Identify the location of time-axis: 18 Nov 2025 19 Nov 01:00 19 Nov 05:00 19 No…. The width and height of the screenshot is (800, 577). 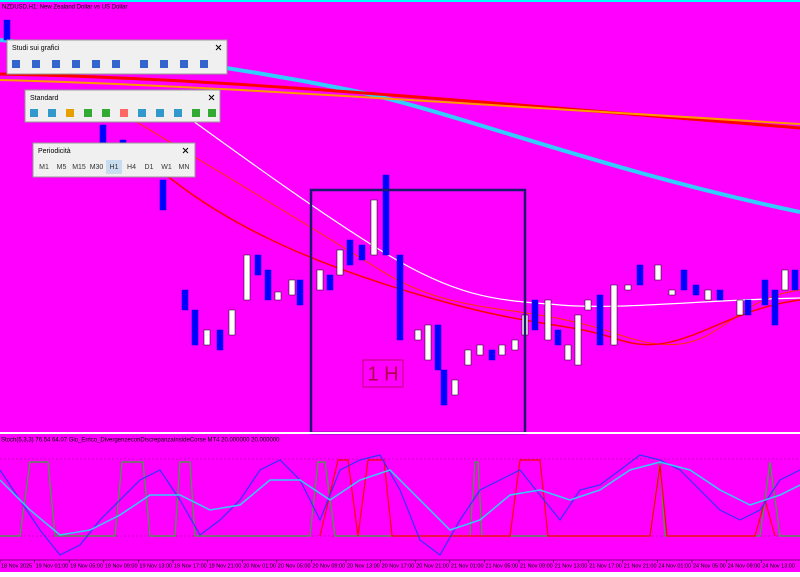
(397, 564).